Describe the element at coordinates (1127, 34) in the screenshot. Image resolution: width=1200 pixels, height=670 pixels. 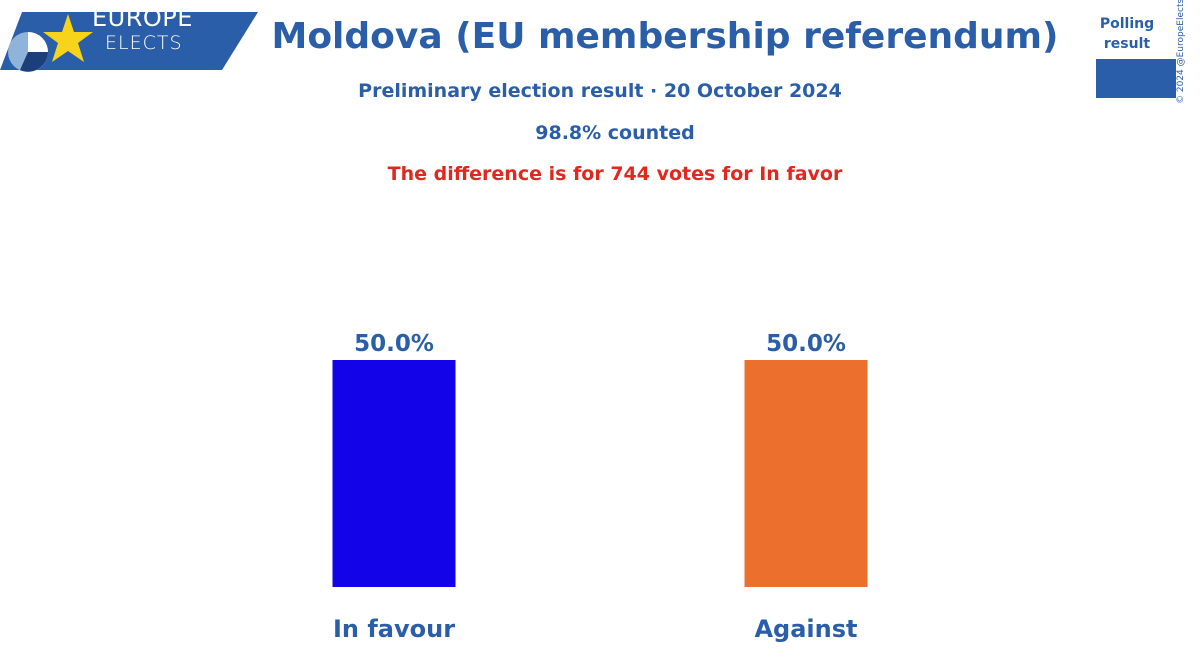
I see `legend-label: Polling result` at that location.